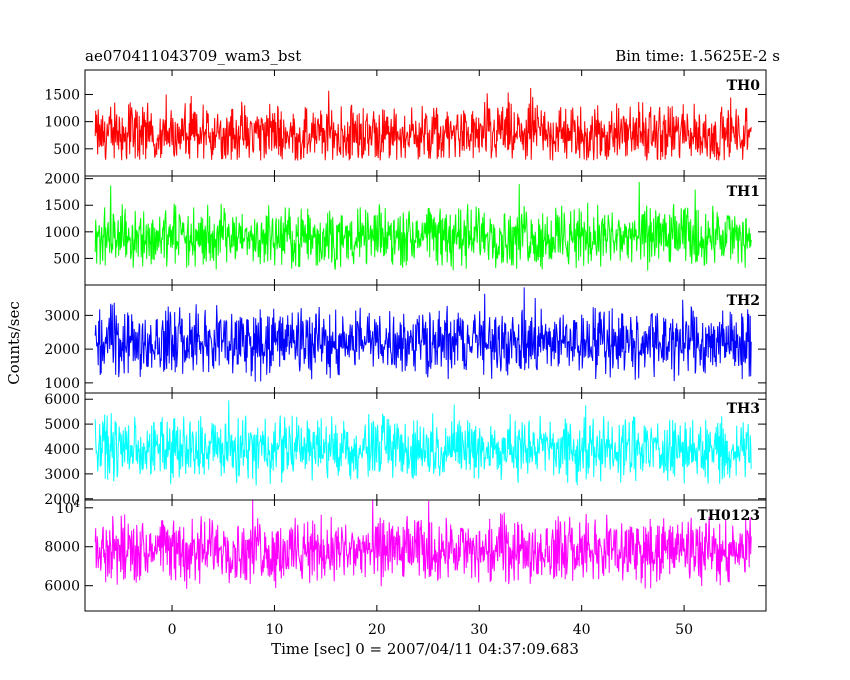 The width and height of the screenshot is (850, 680). I want to click on panel-th3: 2000 3000 4000 5000 6000 TH3, so click(405, 450).